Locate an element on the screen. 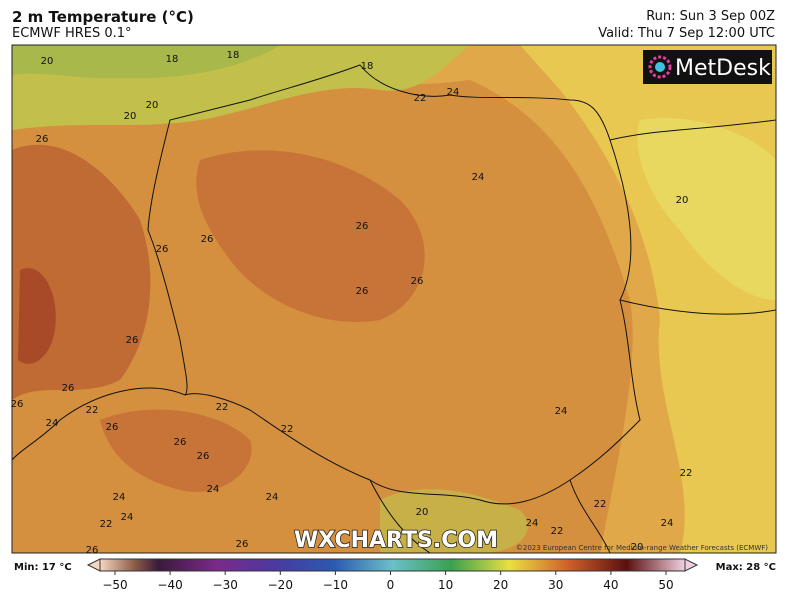 This screenshot has height=603, width=788. colorbar-ticks: −50 −40 −30 −20 −10 0 10 20 30 40 50 is located at coordinates (388, 581).